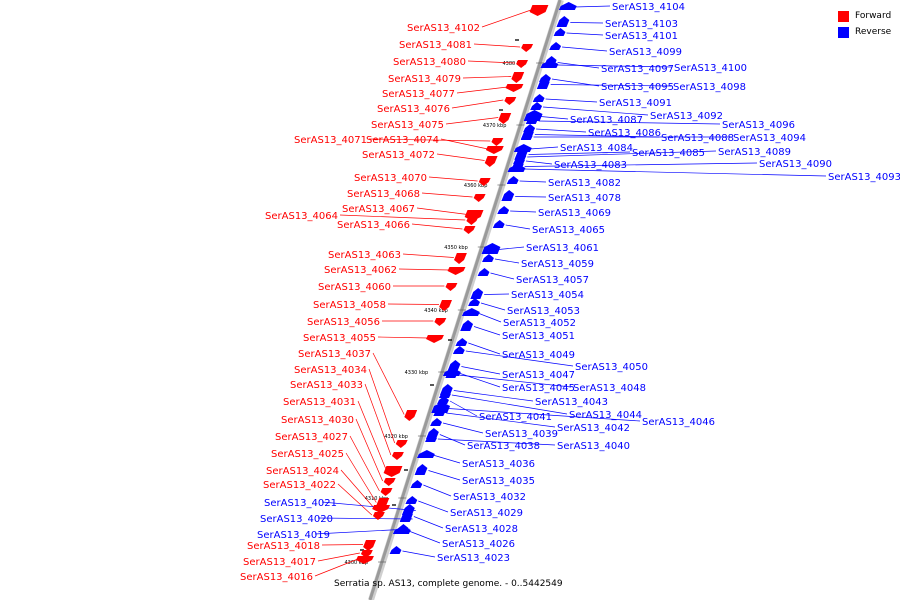 The width and height of the screenshot is (900, 600). What do you see at coordinates (697, 138) in the screenshot?
I see `reverse-gene-label: SerAS13_4088` at bounding box center [697, 138].